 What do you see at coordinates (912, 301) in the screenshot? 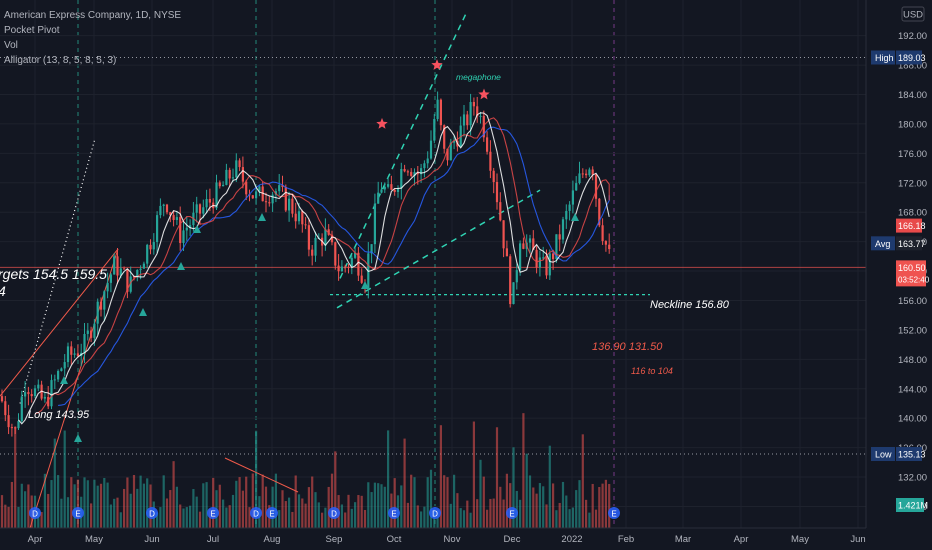
I see `price-tick: 156.00` at bounding box center [912, 301].